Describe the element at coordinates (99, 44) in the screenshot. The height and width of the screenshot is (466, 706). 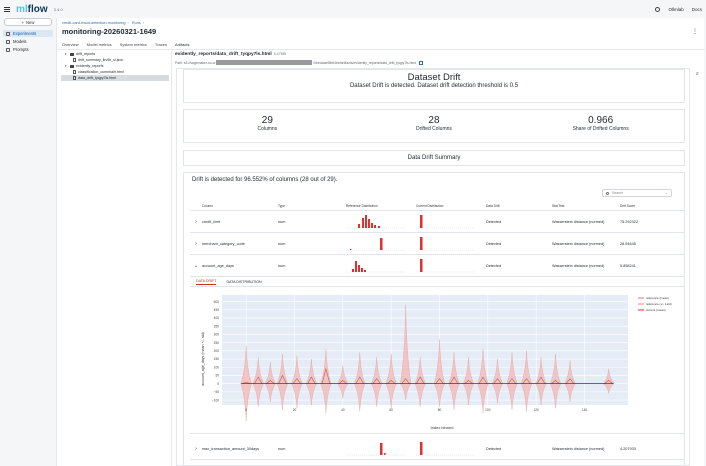
I see `tab-model-metrics: Model metrics` at that location.